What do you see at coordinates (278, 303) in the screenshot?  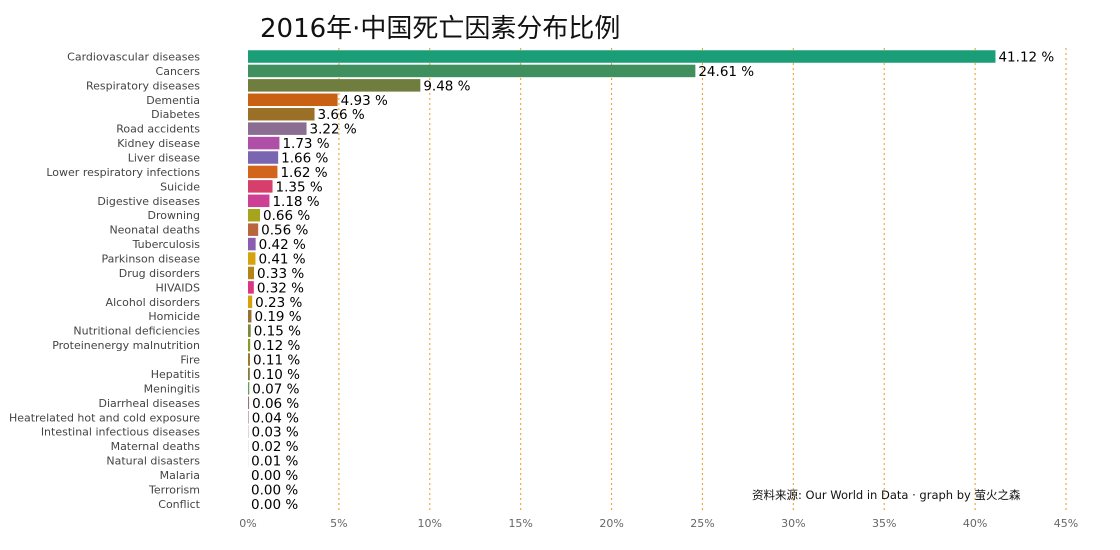 I see `value-label: 0.23 %` at bounding box center [278, 303].